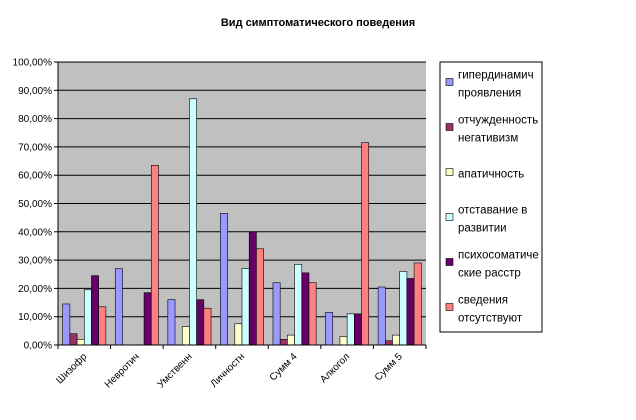  I want to click on y-tick-label: 0,00%, so click(38, 346).